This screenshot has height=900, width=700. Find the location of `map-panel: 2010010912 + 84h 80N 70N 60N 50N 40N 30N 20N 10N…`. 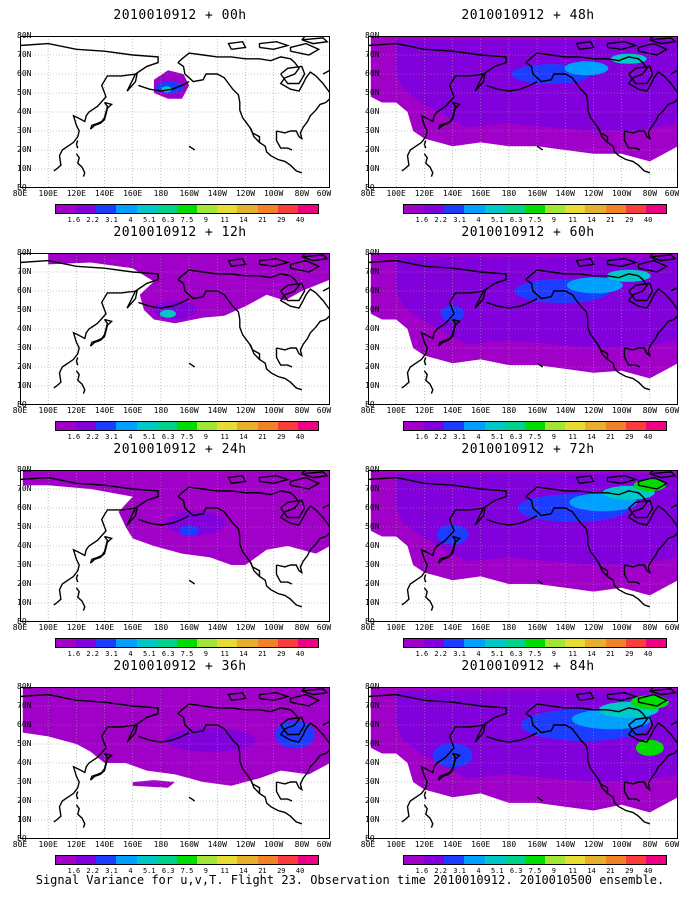

map-panel: 2010010912 + 84h 80N 70N 60N 50N 40N 30N 20N 10N… is located at coordinates (524, 767).